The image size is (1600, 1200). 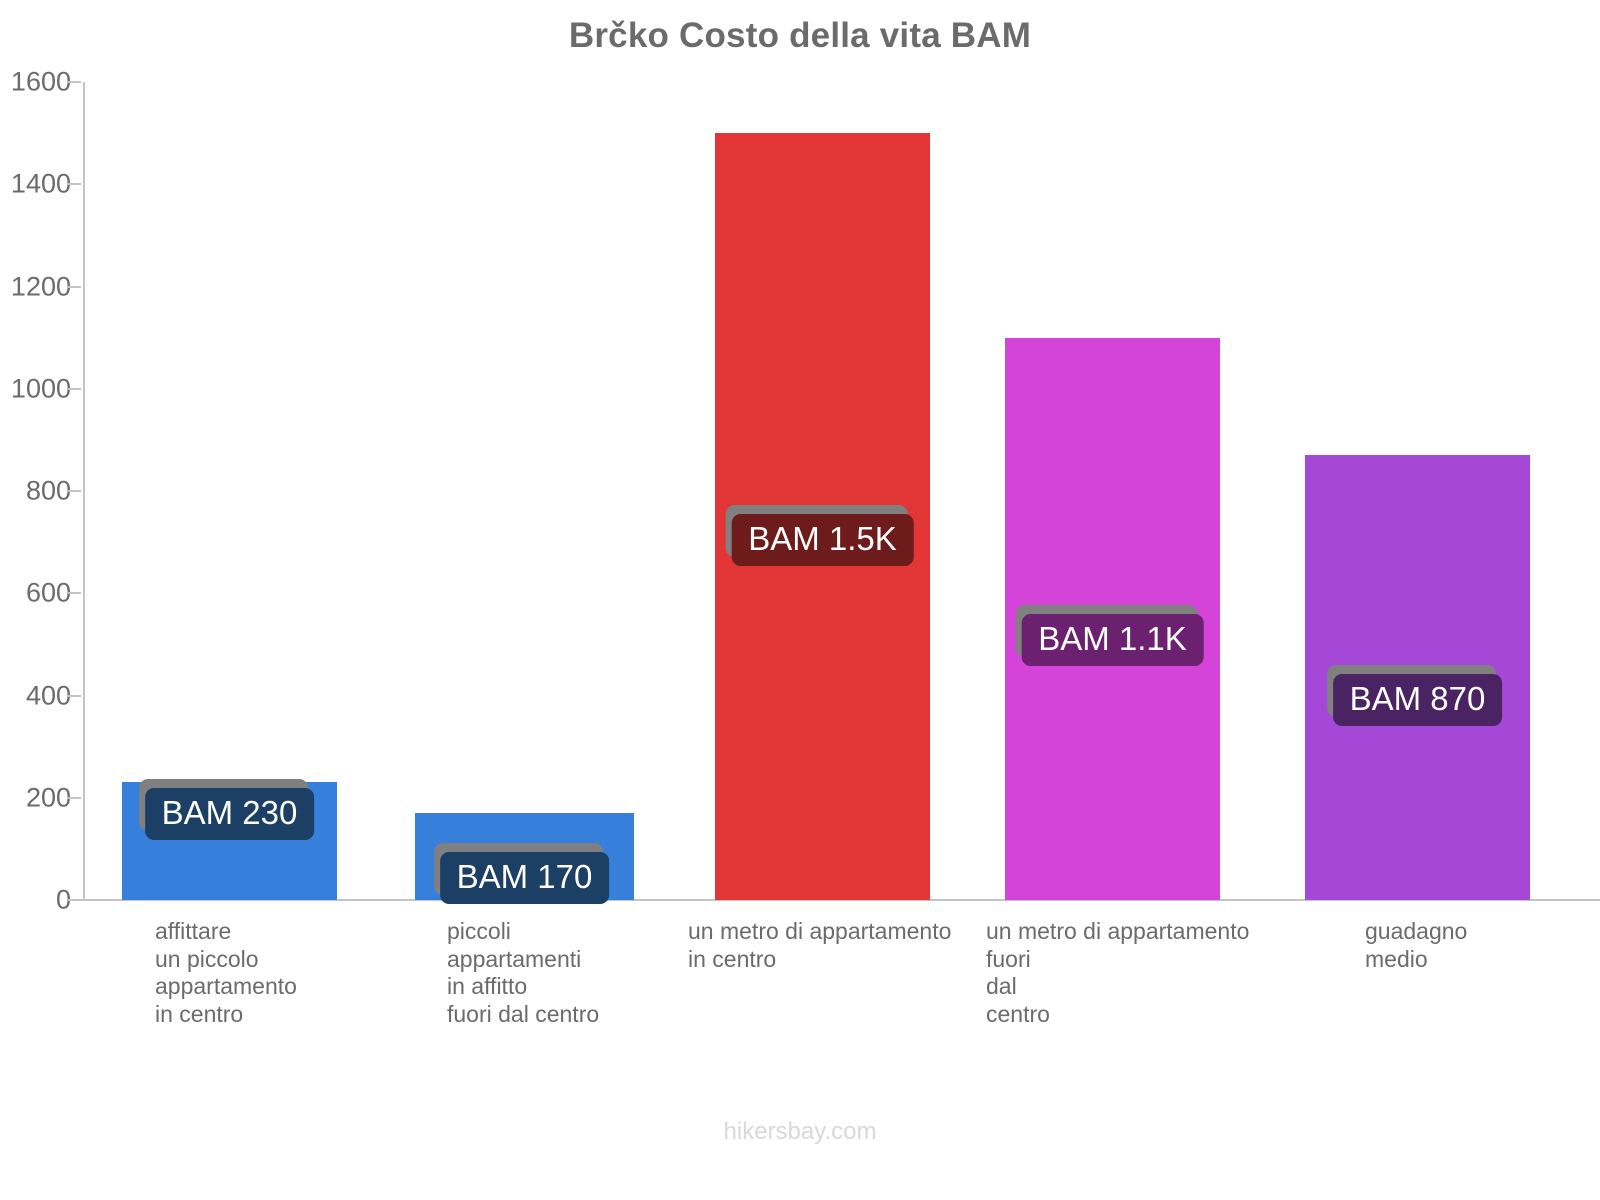 I want to click on bar-value-label: BAM 230, so click(x=226, y=809).